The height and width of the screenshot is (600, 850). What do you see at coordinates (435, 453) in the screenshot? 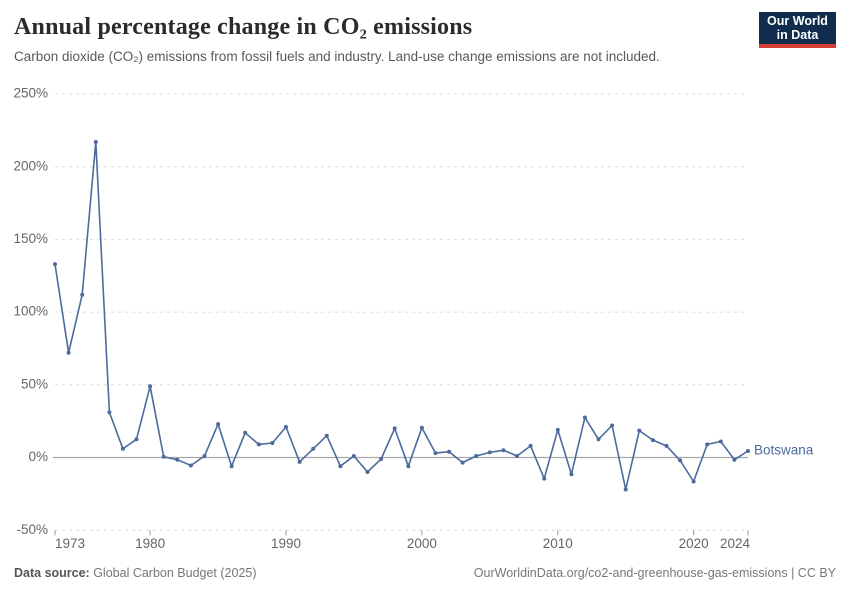
I see `data-point-2001` at bounding box center [435, 453].